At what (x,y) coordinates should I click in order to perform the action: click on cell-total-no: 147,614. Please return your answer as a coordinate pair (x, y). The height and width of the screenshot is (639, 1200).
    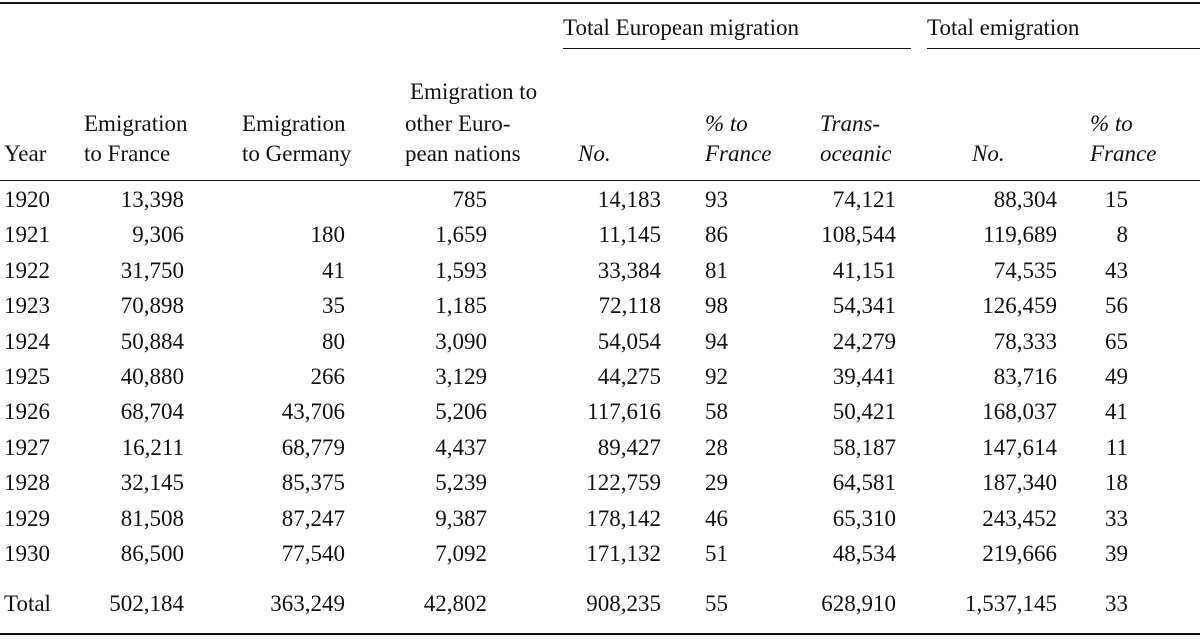
    Looking at the image, I should click on (1019, 447).